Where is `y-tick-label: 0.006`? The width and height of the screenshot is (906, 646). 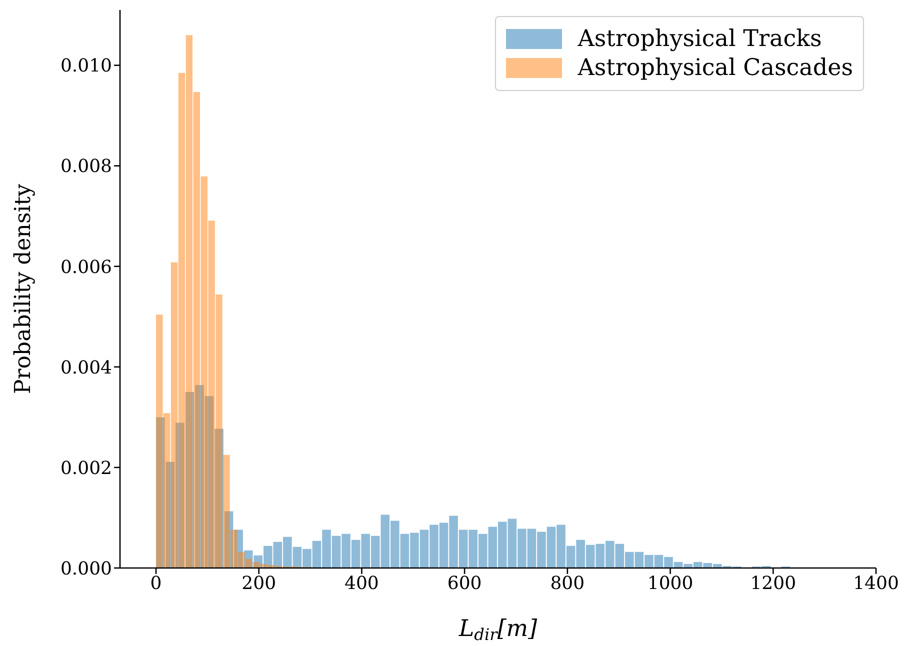
y-tick-label: 0.006 is located at coordinates (86, 267).